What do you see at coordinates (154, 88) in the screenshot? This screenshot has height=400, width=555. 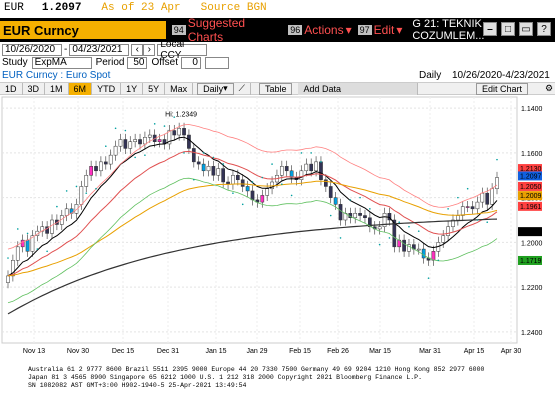 I see `period-5y: 5Y` at bounding box center [154, 88].